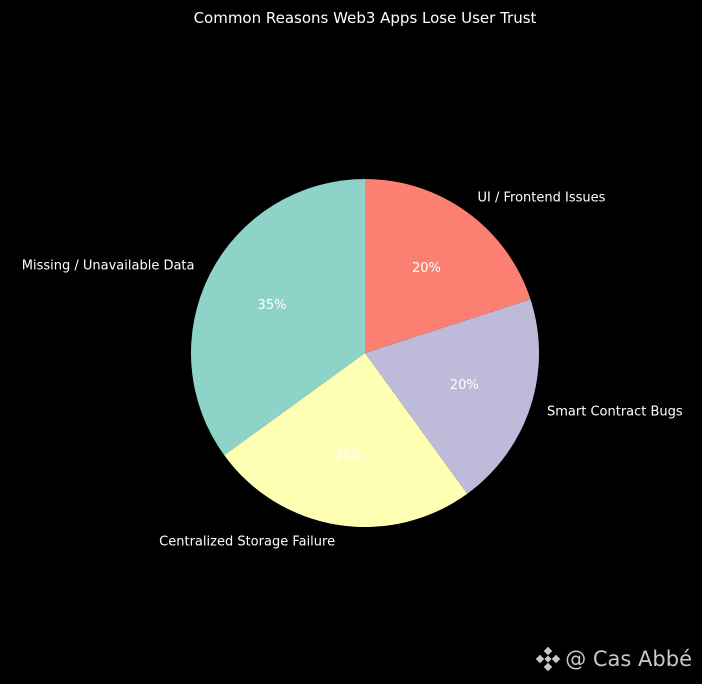 Image resolution: width=702 pixels, height=684 pixels. Describe the element at coordinates (272, 305) in the screenshot. I see `pct-label-missing-unavailable-data: 35%` at that location.